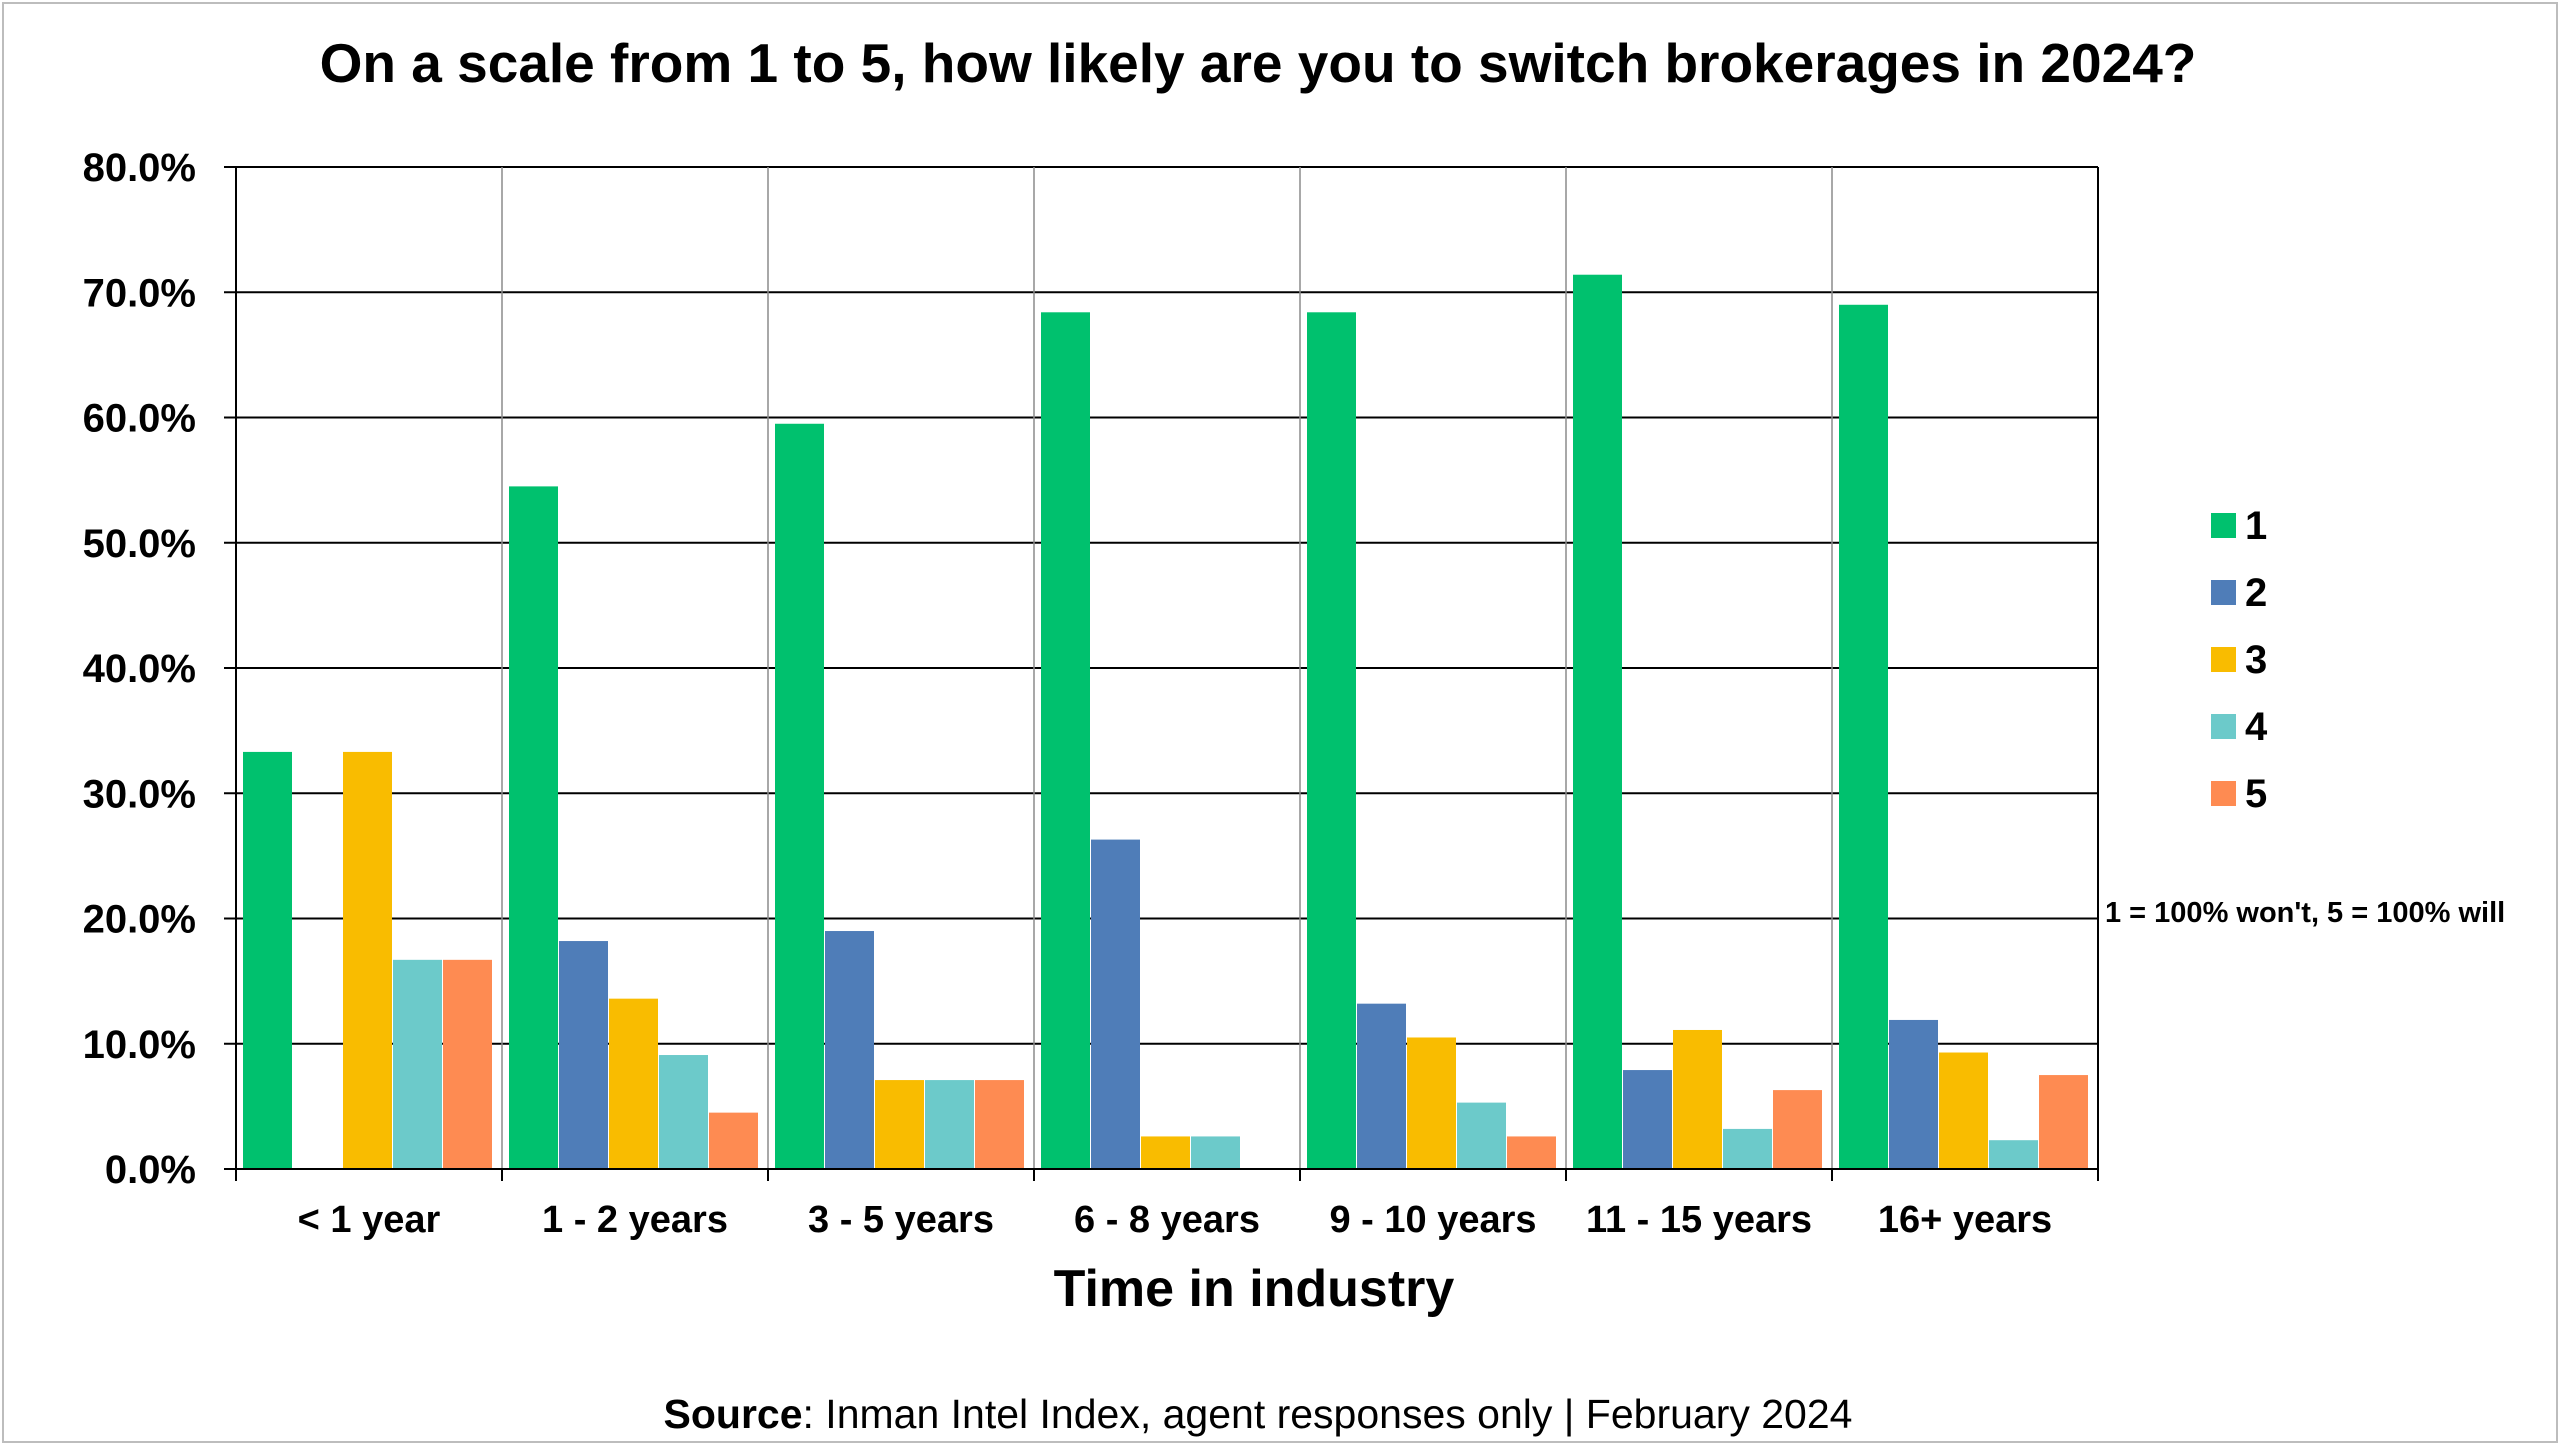 Image resolution: width=2560 pixels, height=1445 pixels. I want to click on x-tick-label: 3 - 5 years, so click(901, 1220).